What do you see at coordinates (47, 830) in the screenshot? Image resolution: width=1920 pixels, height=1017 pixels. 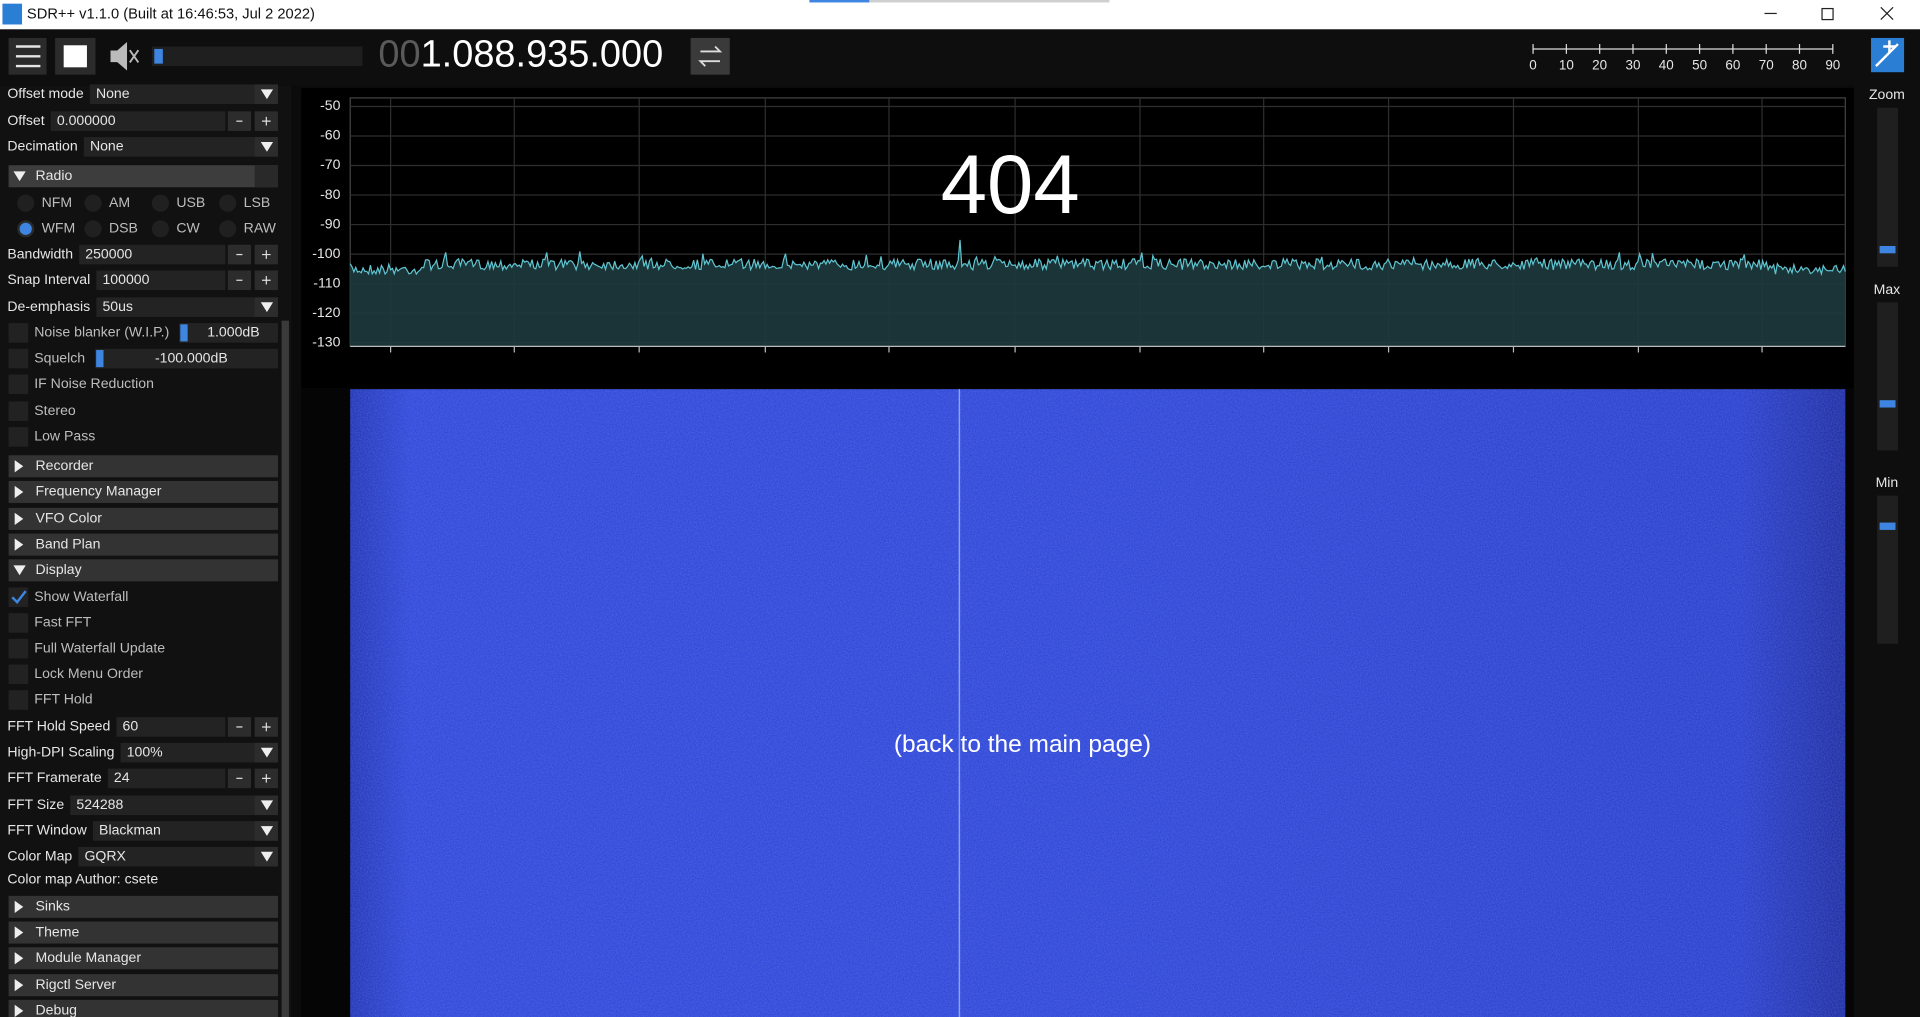 I see `field-label: FFT Window` at bounding box center [47, 830].